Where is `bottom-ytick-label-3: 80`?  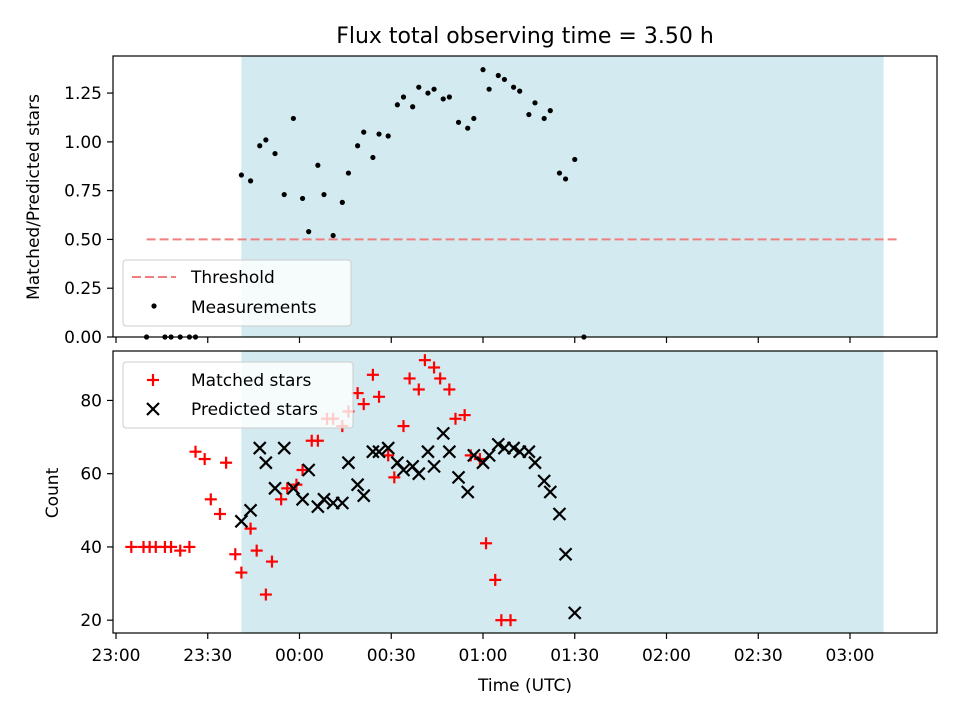
bottom-ytick-label-3: 80 is located at coordinates (91, 401).